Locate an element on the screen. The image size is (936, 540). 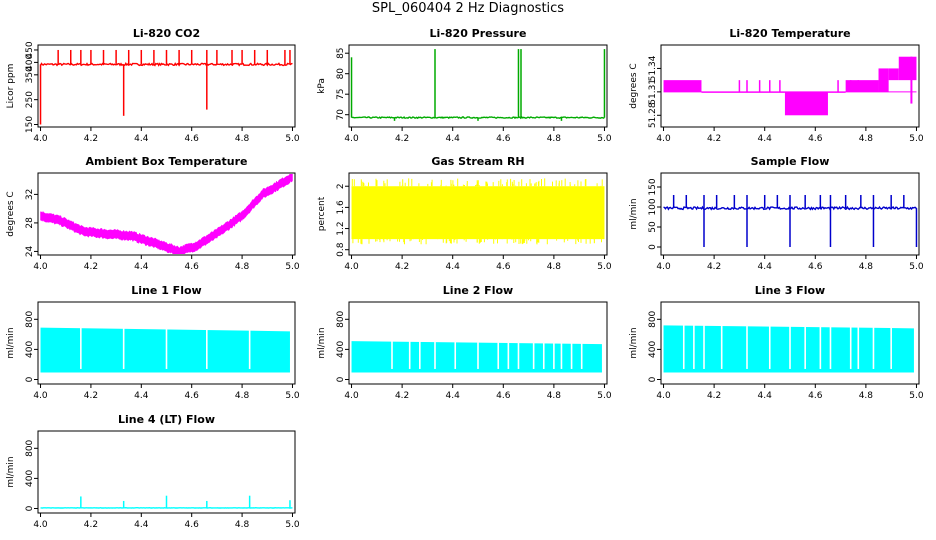
panel-title: Line 3 Flow is located at coordinates (790, 290).